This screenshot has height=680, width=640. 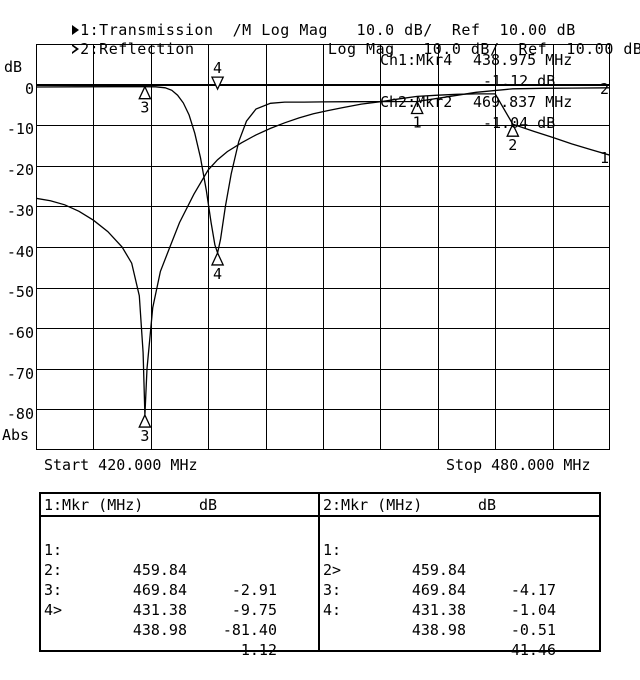 What do you see at coordinates (459, 505) in the screenshot?
I see `marker-table-2-header: 2:Mkr (MHz) dB` at bounding box center [459, 505].